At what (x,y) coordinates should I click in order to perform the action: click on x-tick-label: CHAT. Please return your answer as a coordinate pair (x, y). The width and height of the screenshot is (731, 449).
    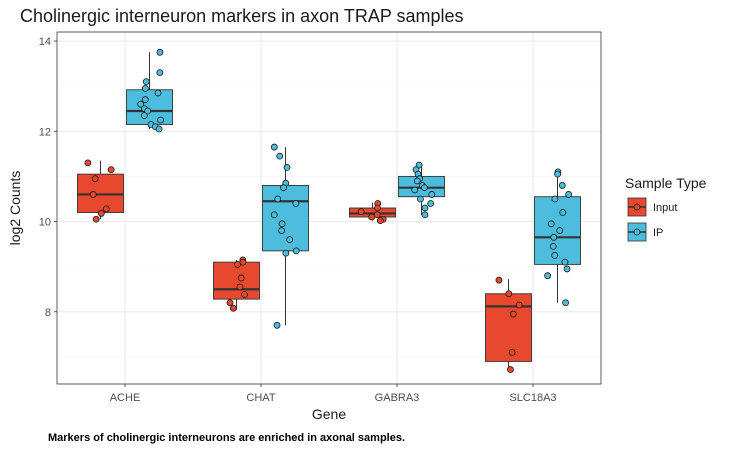
    Looking at the image, I should click on (260, 398).